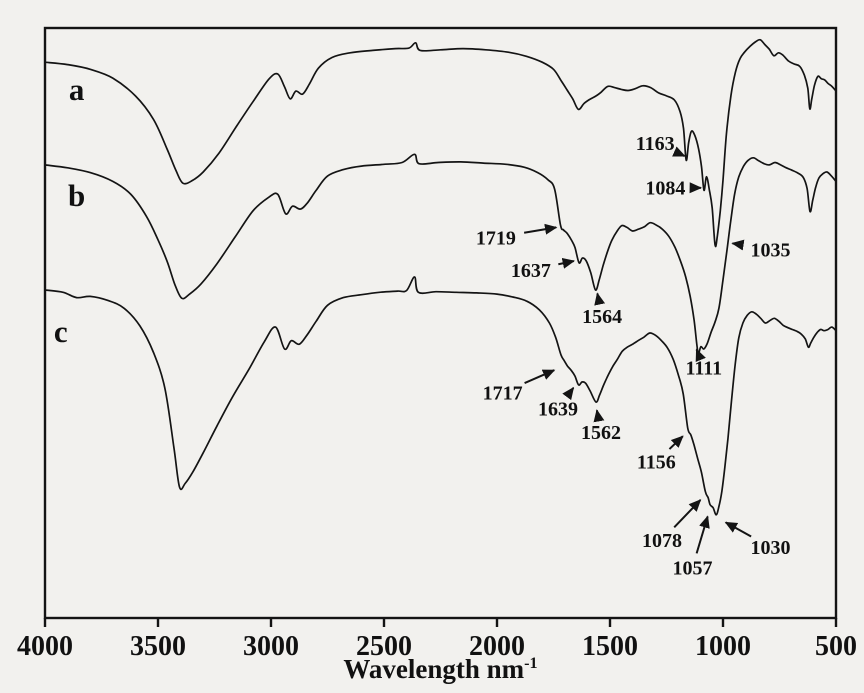 The height and width of the screenshot is (693, 864). I want to click on peak-label-1084: 1084, so click(665, 188).